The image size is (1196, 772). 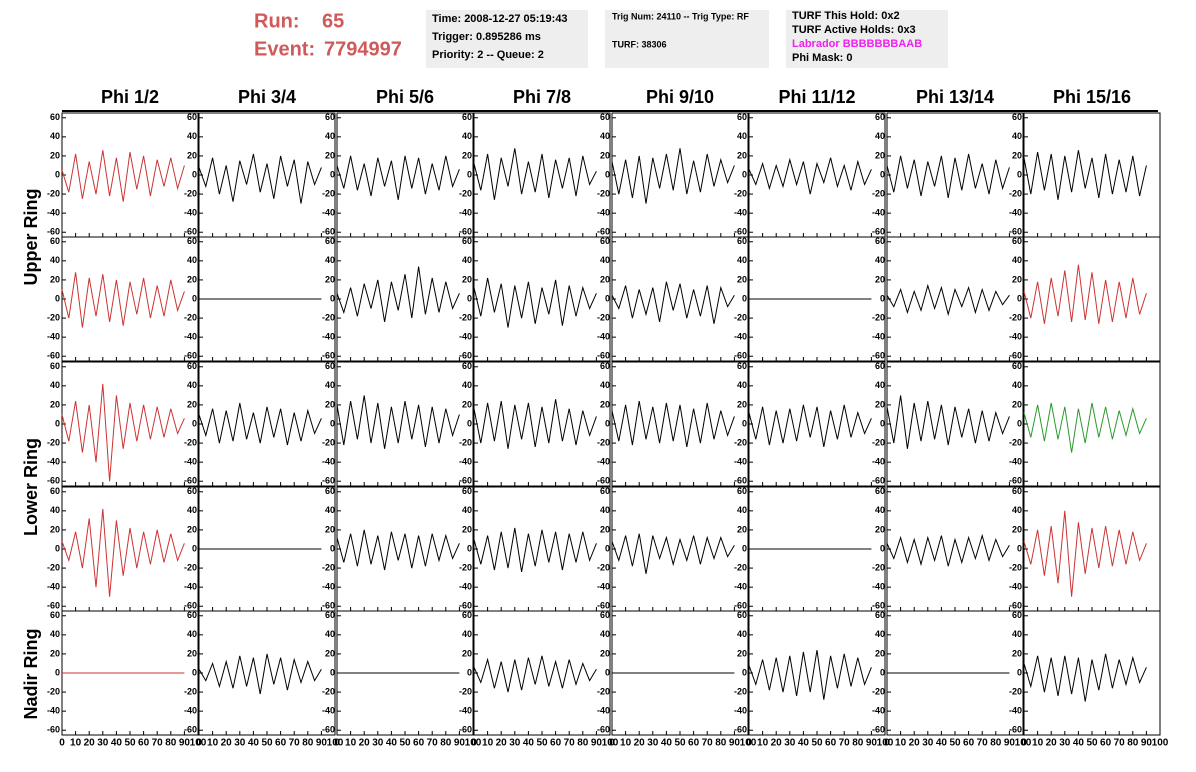 I want to click on x-tick-label: 70, so click(x=708, y=743).